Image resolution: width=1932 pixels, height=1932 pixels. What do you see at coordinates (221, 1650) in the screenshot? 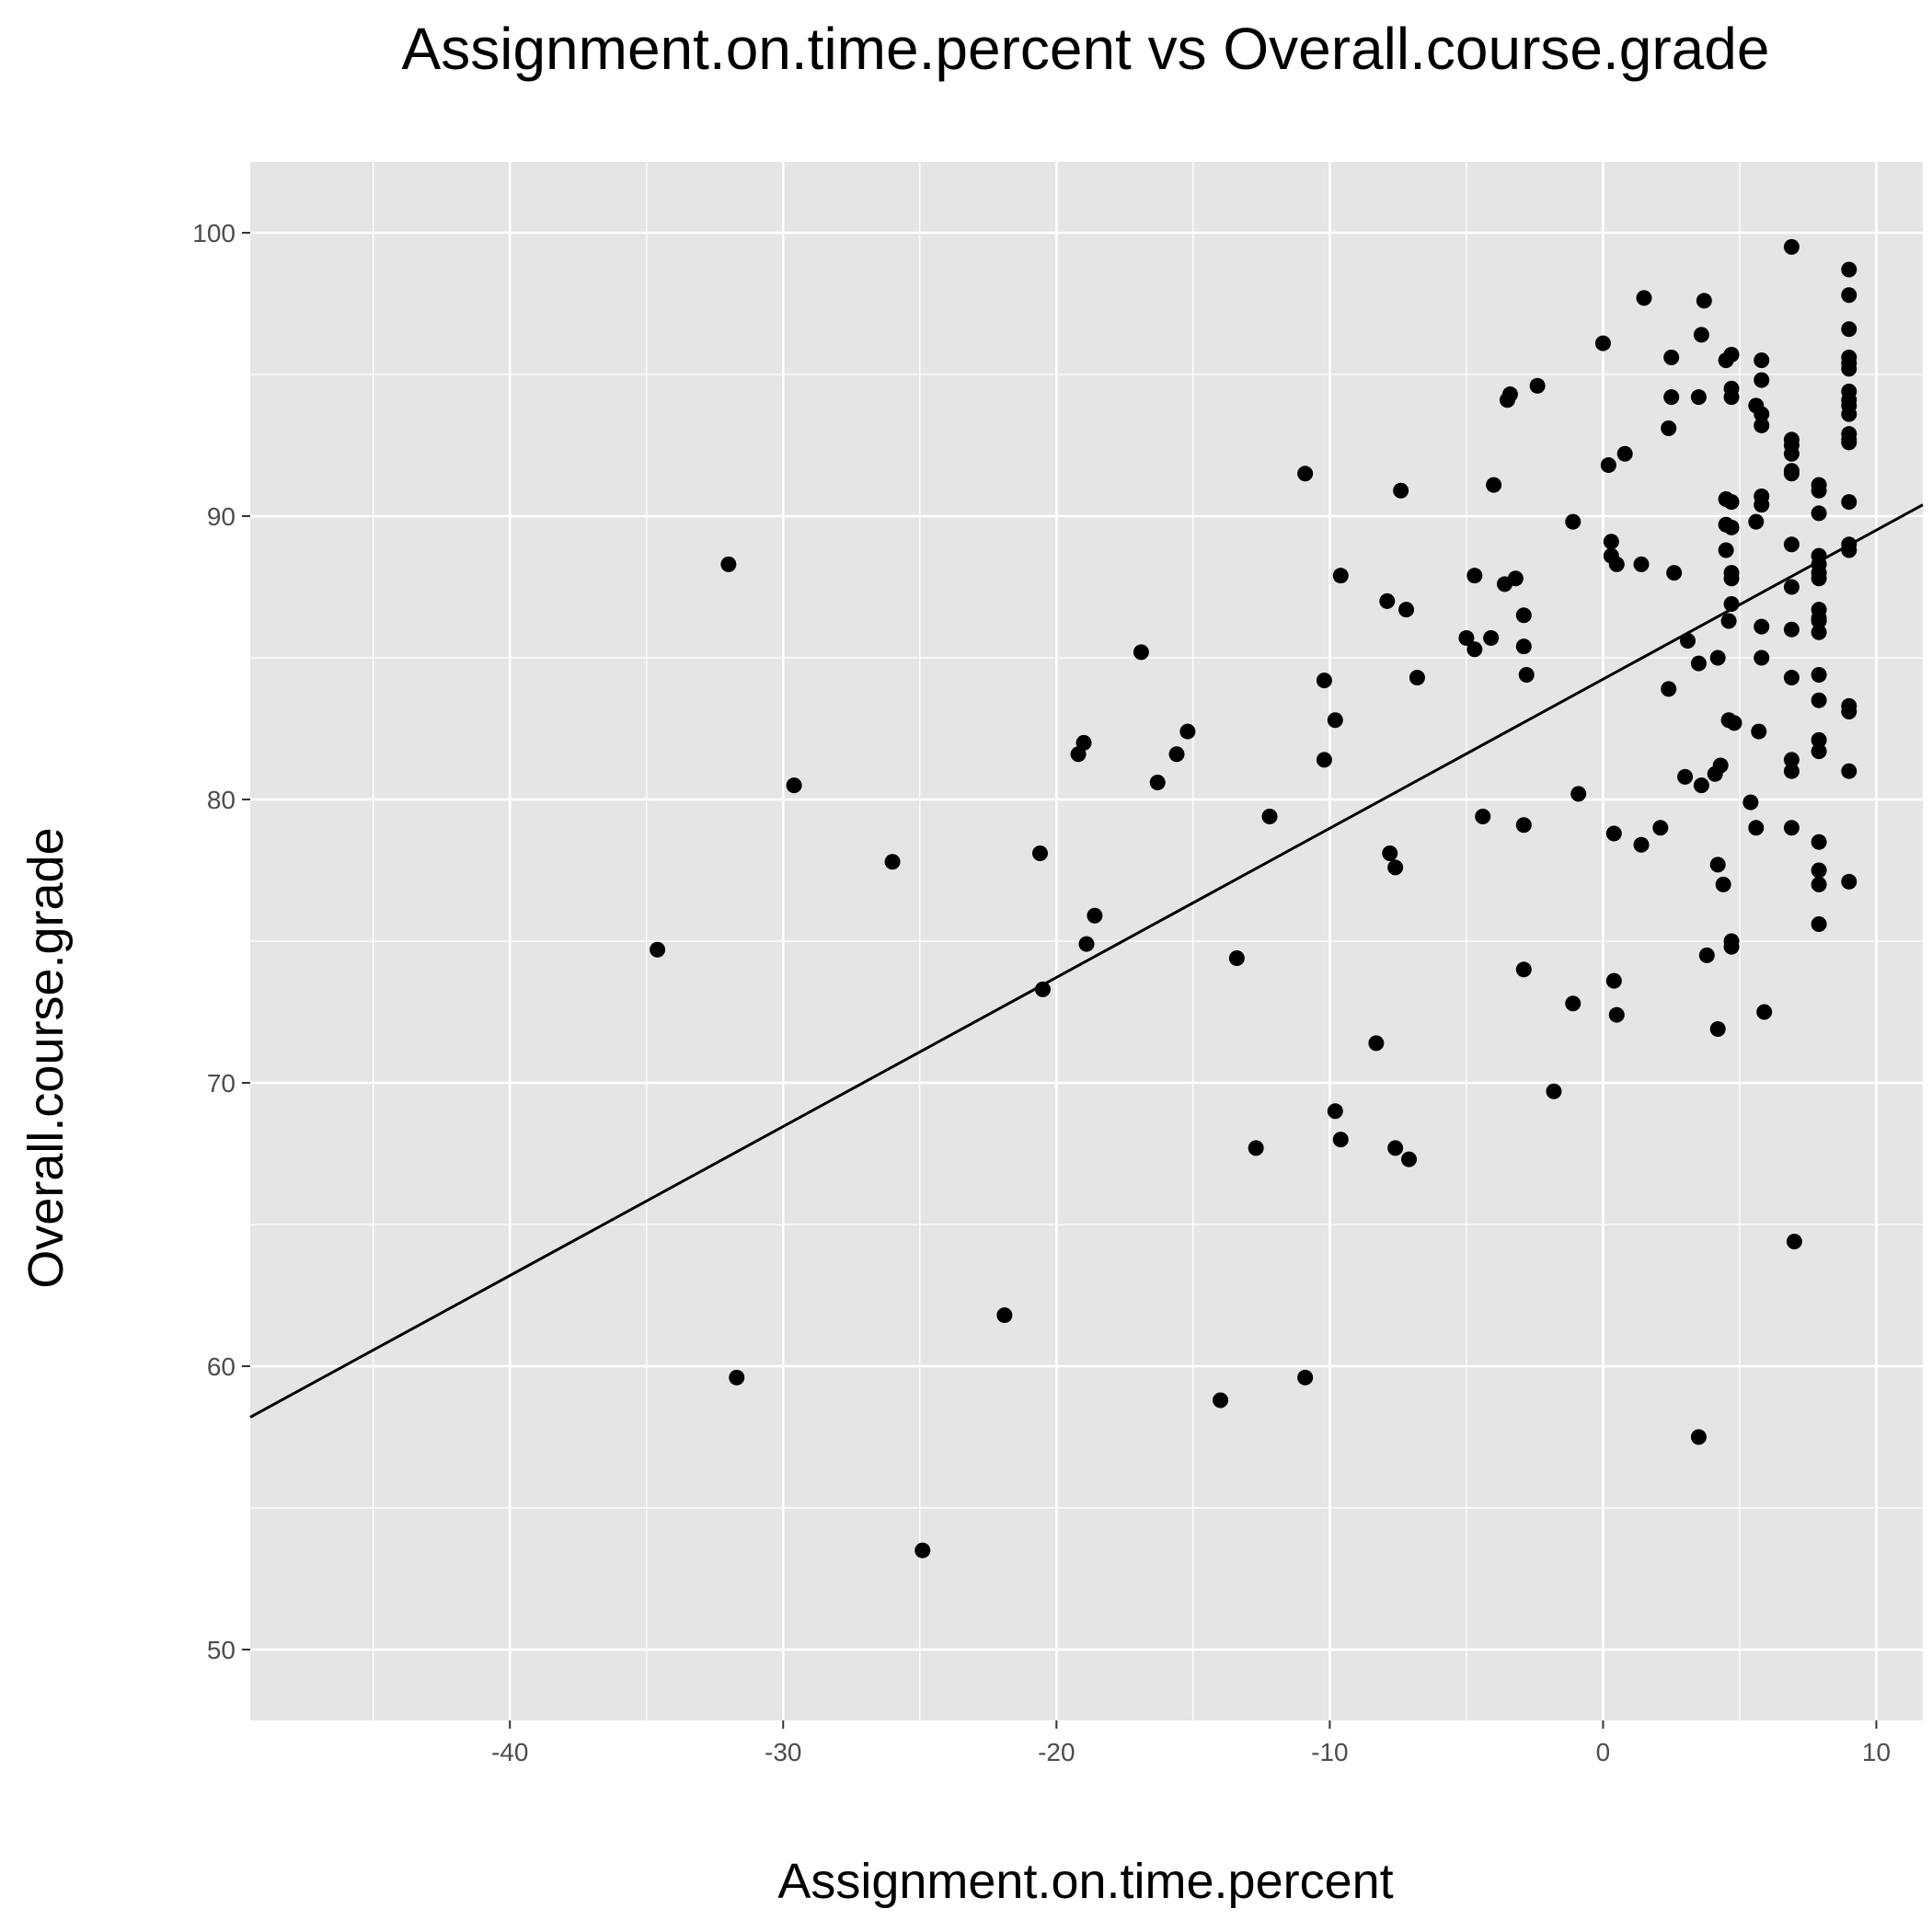
I see `y-tick-label: 50` at bounding box center [221, 1650].